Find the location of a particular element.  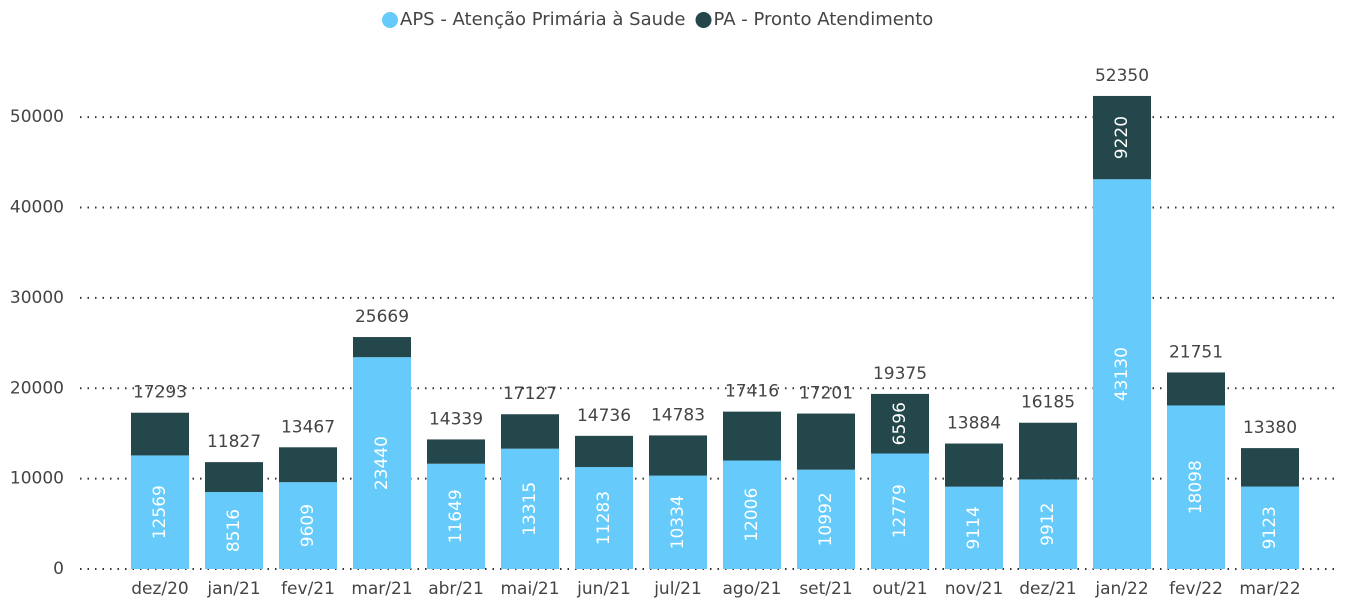

value-label: 9114 is located at coordinates (974, 527).